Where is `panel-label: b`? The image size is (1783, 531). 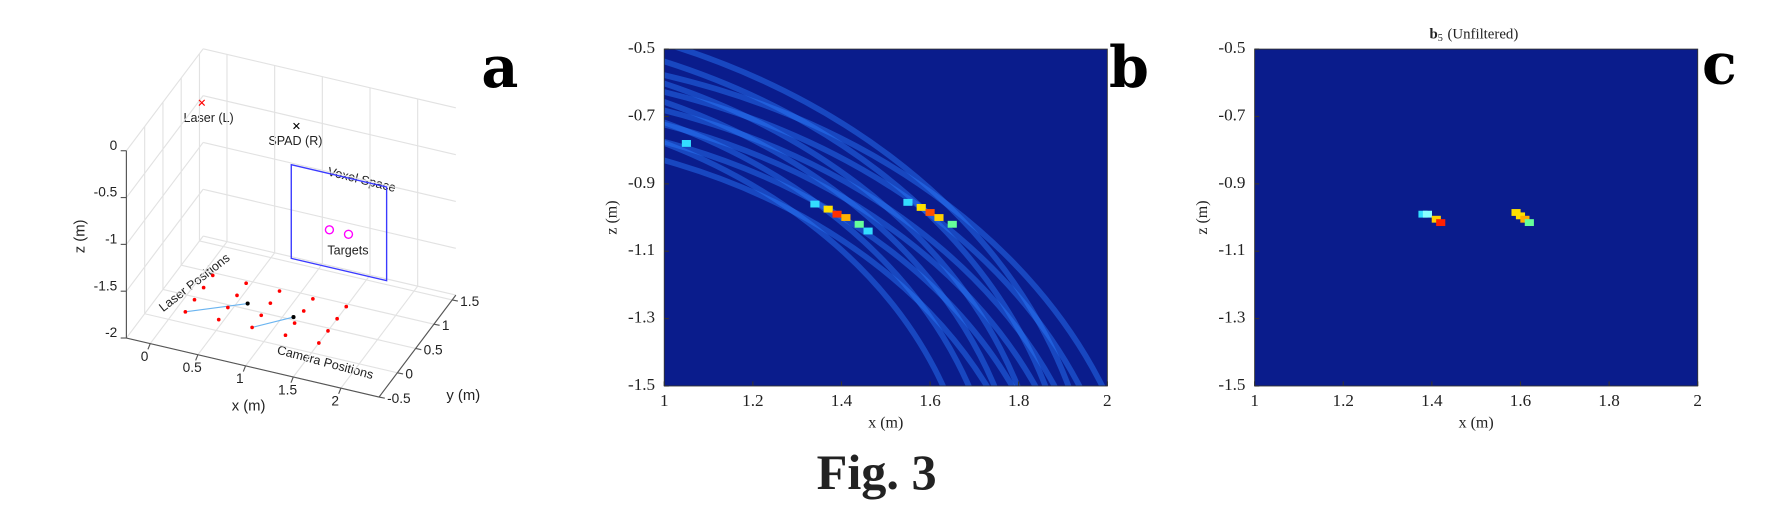
panel-label: b is located at coordinates (1129, 67).